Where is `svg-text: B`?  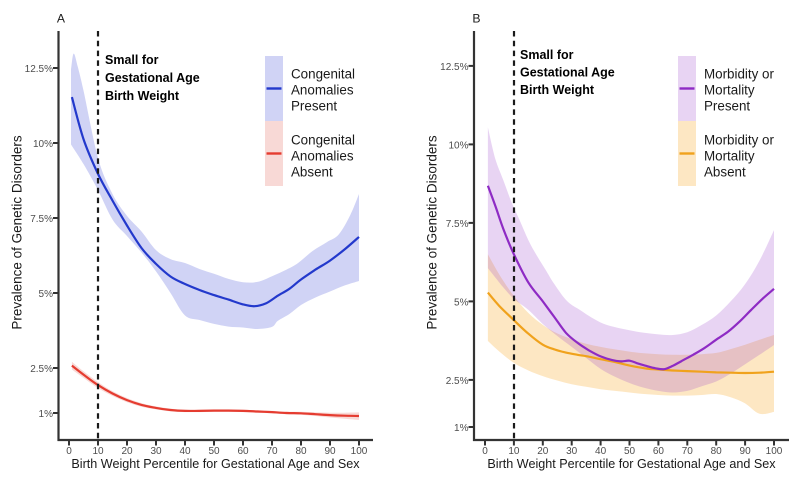 svg-text: B is located at coordinates (476, 19).